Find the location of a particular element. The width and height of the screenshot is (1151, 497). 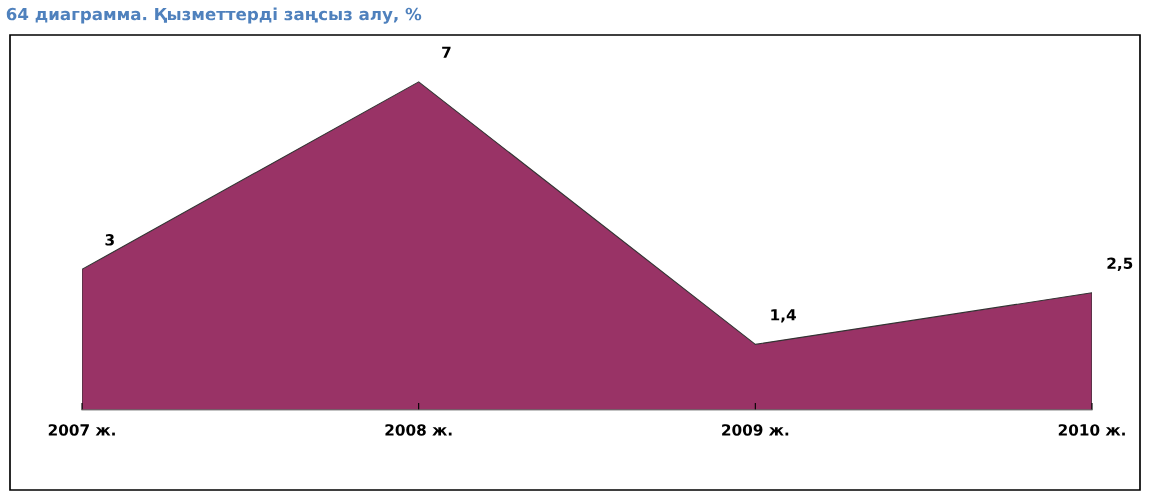

x-tick-label: 2010 ж. is located at coordinates (1091, 430).